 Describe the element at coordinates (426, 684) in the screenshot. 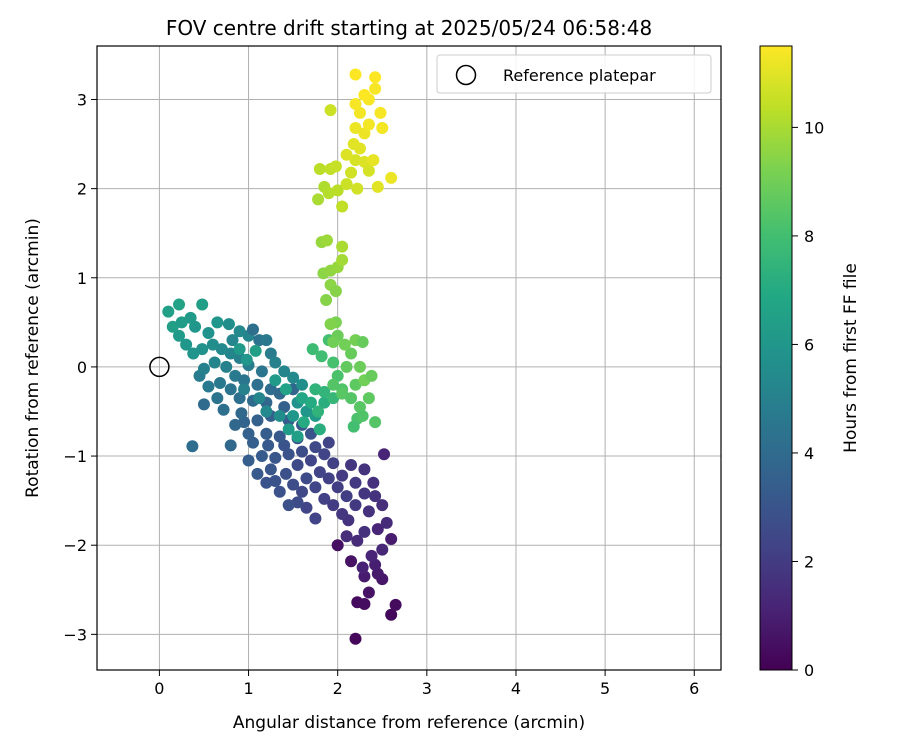

I see `x-axis-ticks: 0 1 2 3 4 5 6` at that location.